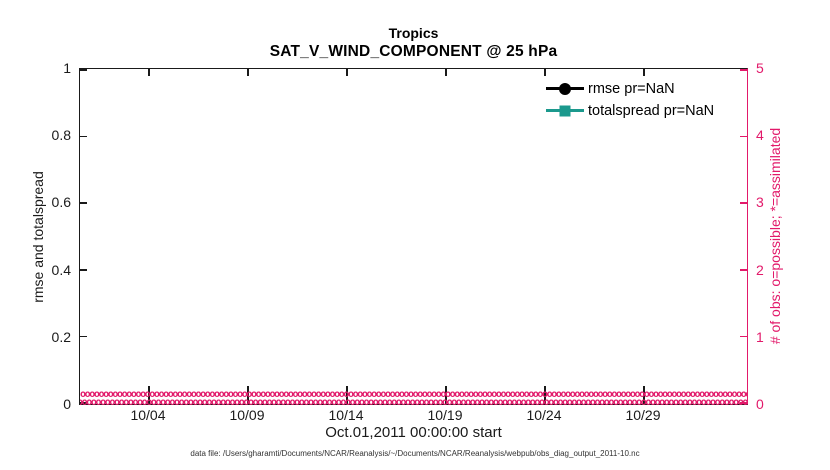  What do you see at coordinates (445, 415) in the screenshot?
I see `xtick-label: 10/19` at bounding box center [445, 415].